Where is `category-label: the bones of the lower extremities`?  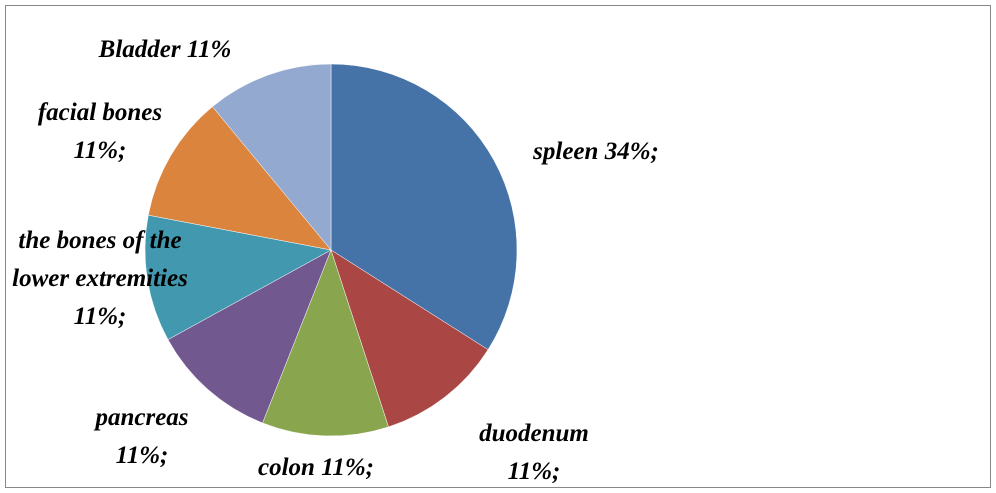 category-label: the bones of the lower extremities is located at coordinates (100, 259).